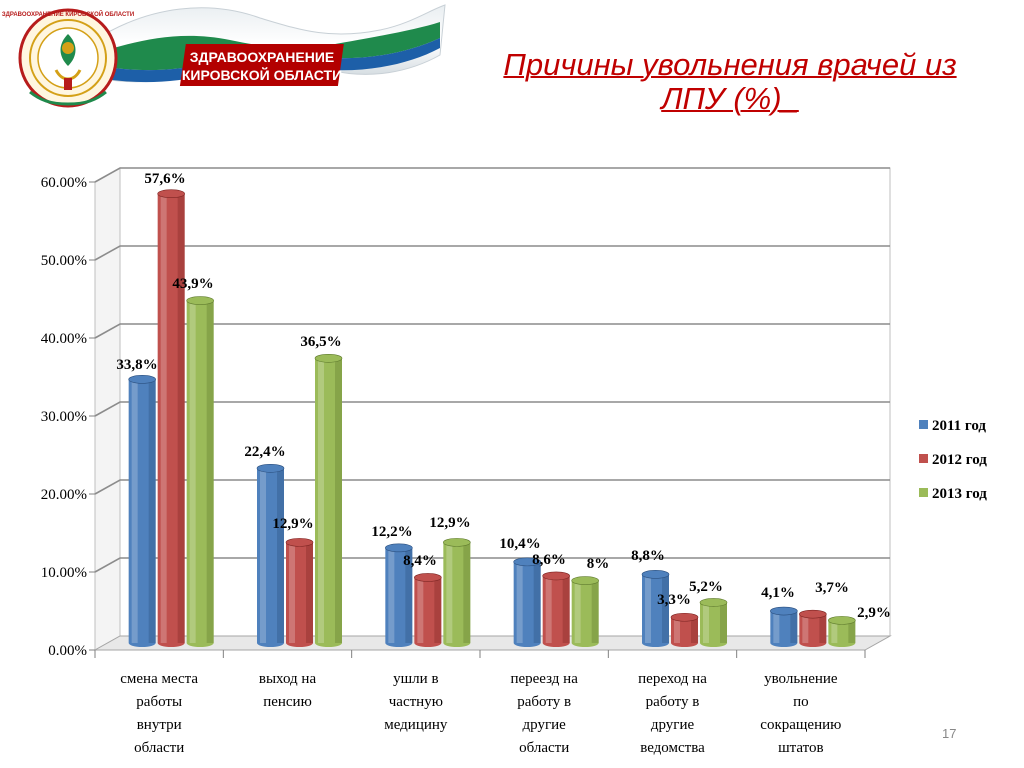 The width and height of the screenshot is (1024, 768). What do you see at coordinates (288, 679) in the screenshot?
I see `x-tick-label: выход на` at bounding box center [288, 679].